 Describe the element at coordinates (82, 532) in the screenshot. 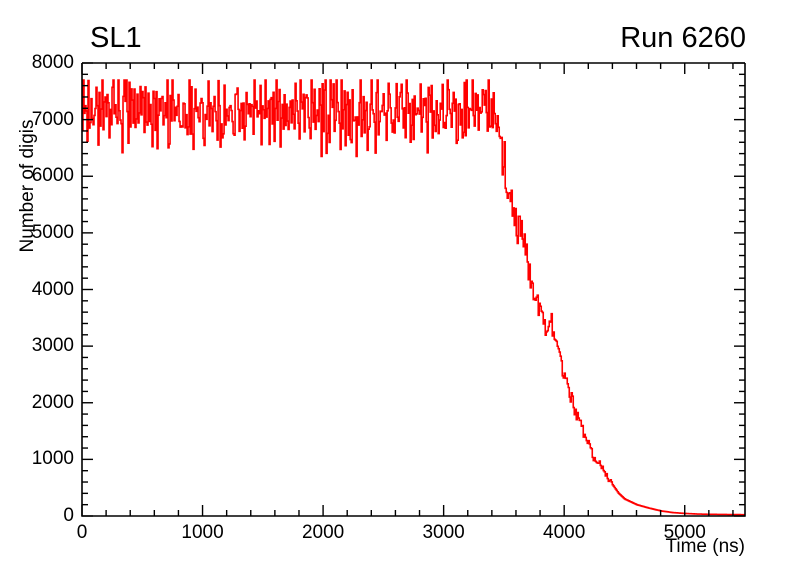

I see `xtick-label: 0` at that location.